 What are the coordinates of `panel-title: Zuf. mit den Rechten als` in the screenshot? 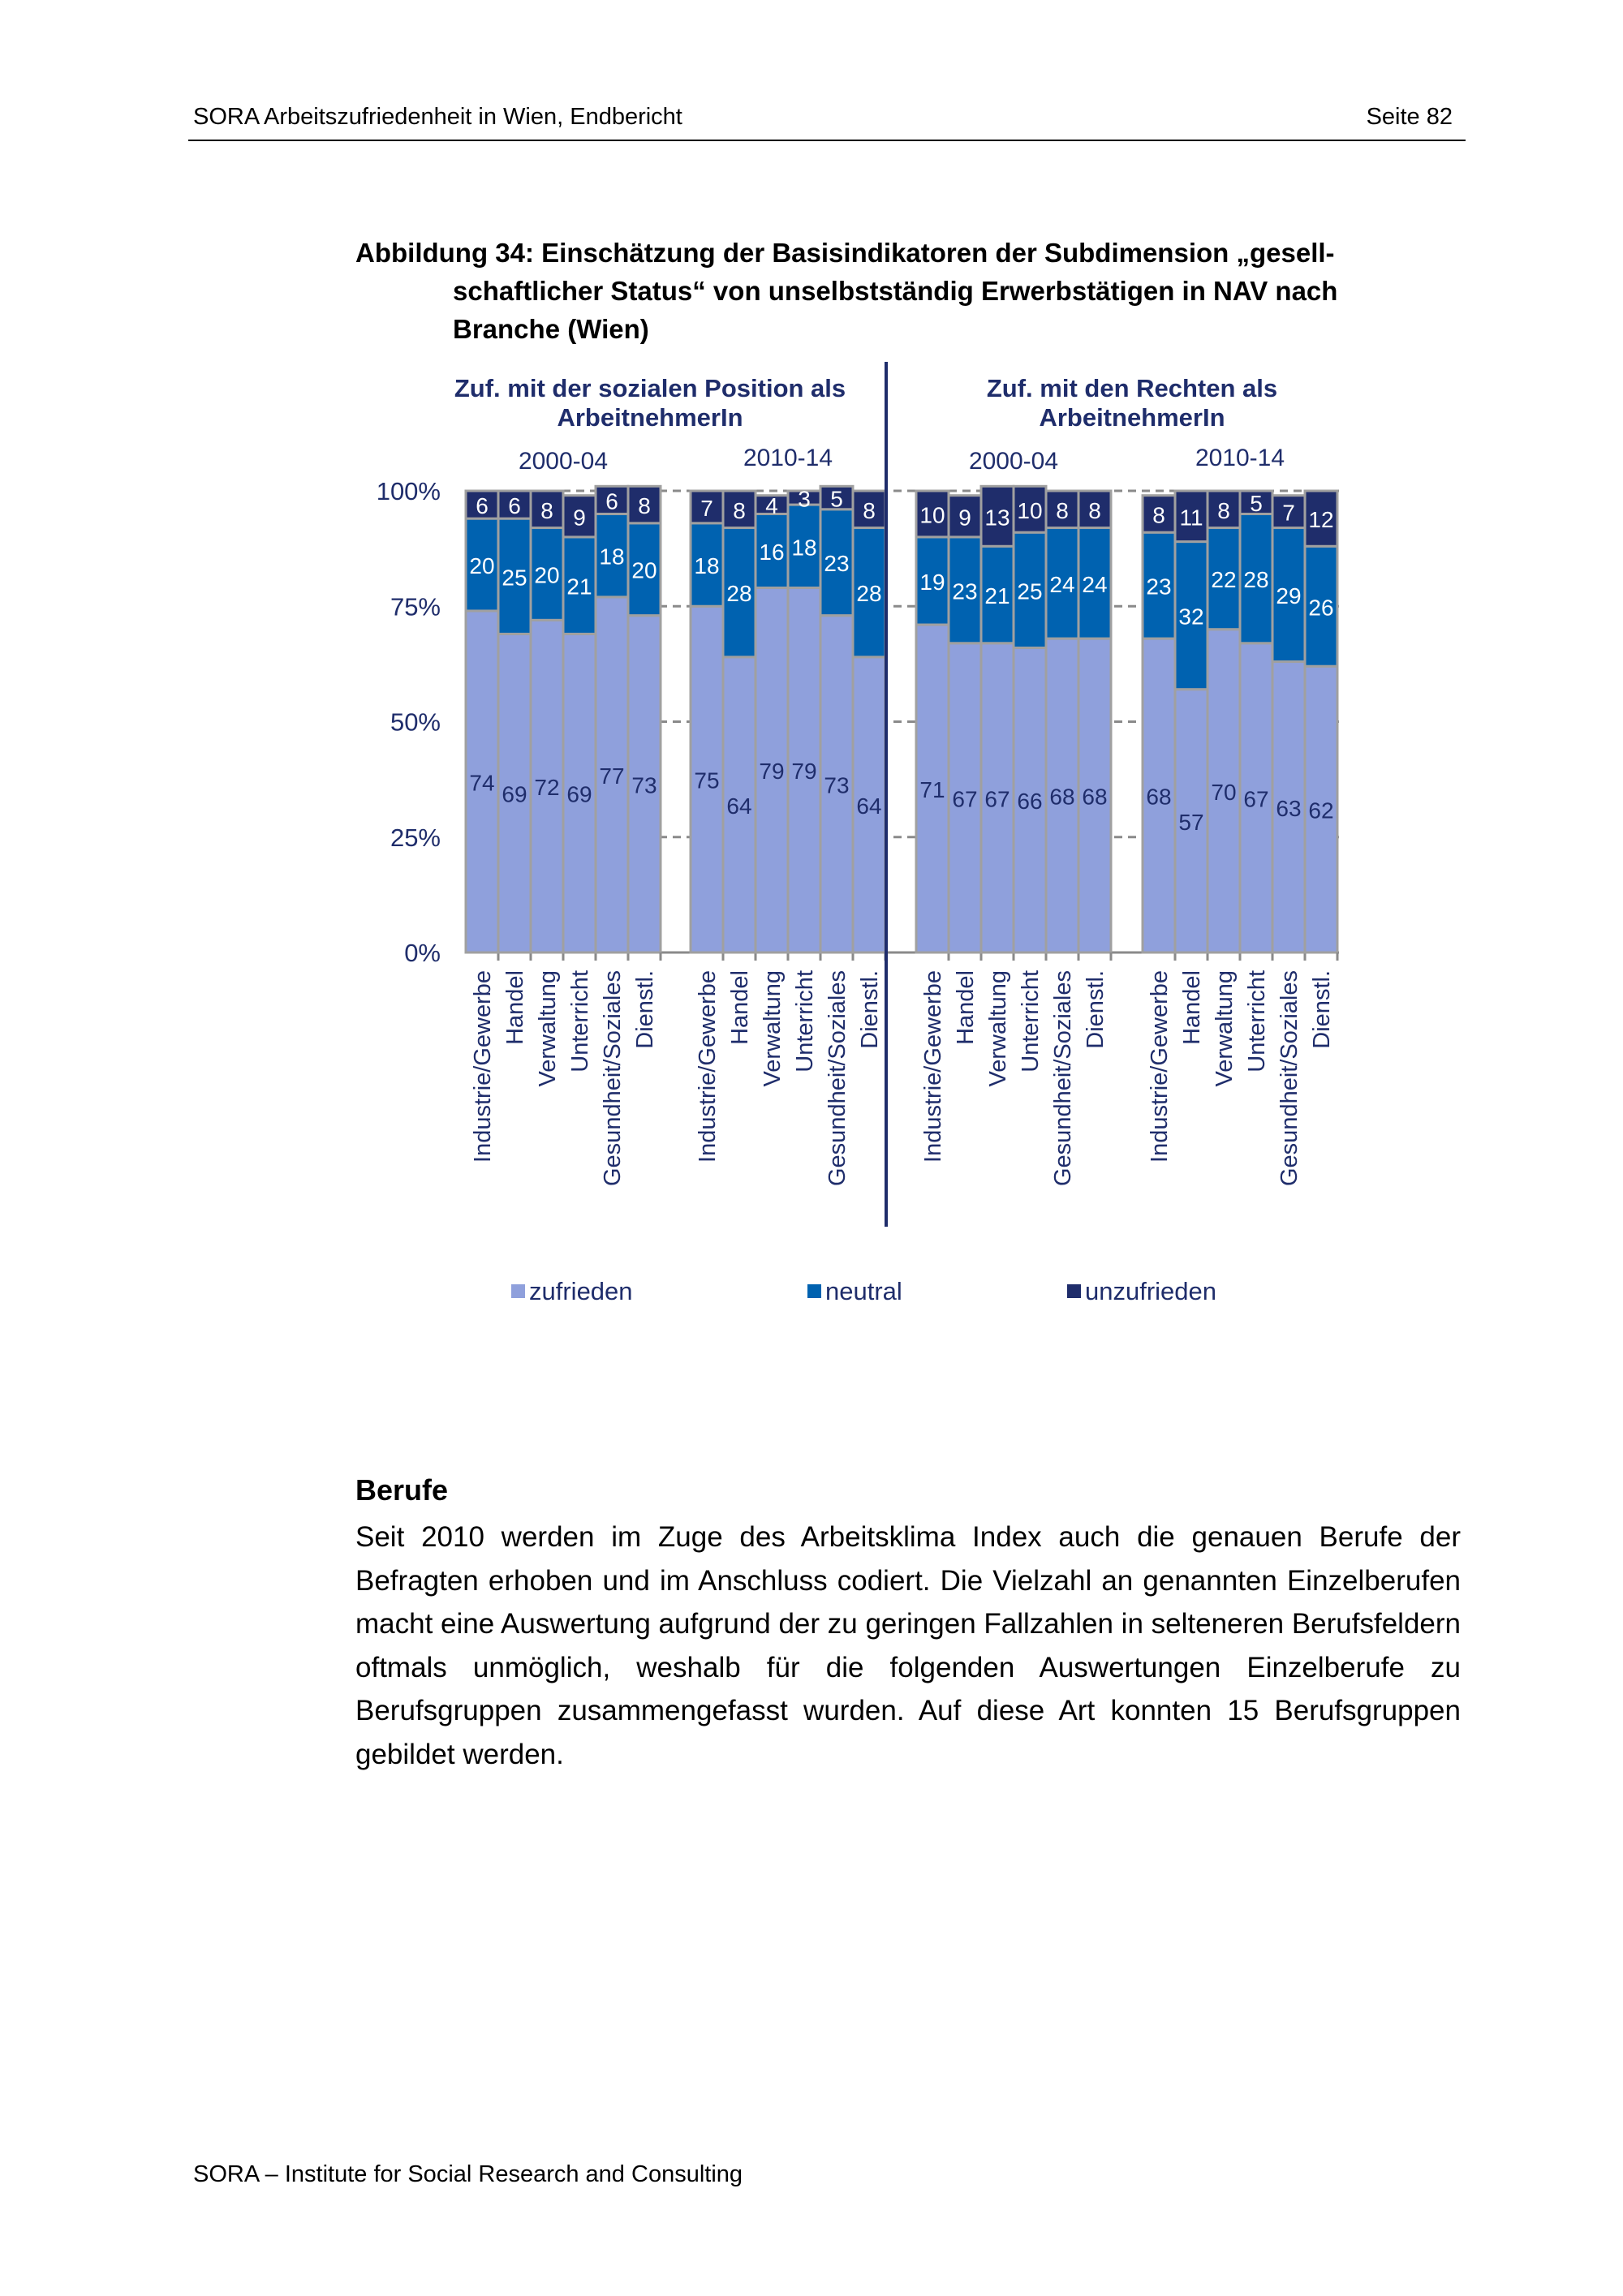 It's located at (1132, 388).